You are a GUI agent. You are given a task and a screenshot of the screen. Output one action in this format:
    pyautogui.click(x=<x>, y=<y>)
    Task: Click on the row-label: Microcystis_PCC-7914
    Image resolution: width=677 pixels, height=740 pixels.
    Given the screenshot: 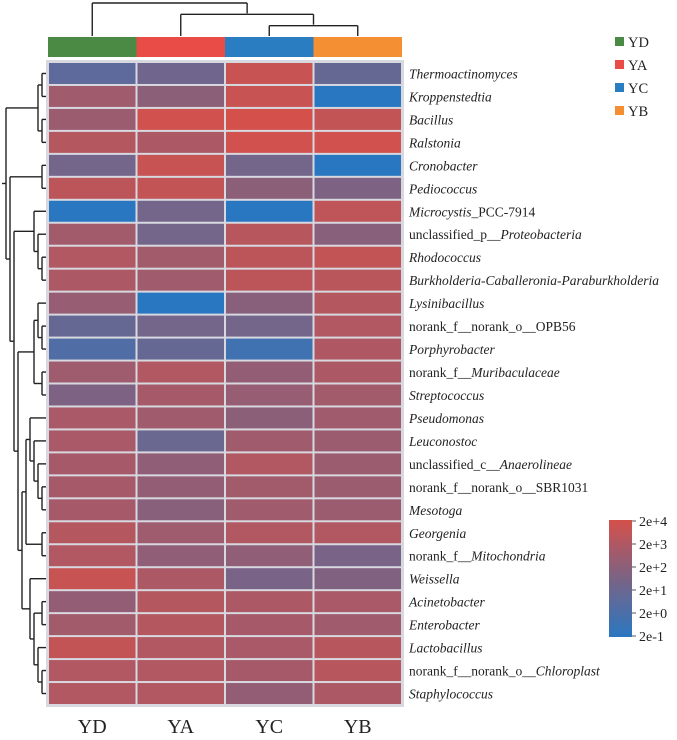 What is the action you would take?
    pyautogui.click(x=471, y=211)
    